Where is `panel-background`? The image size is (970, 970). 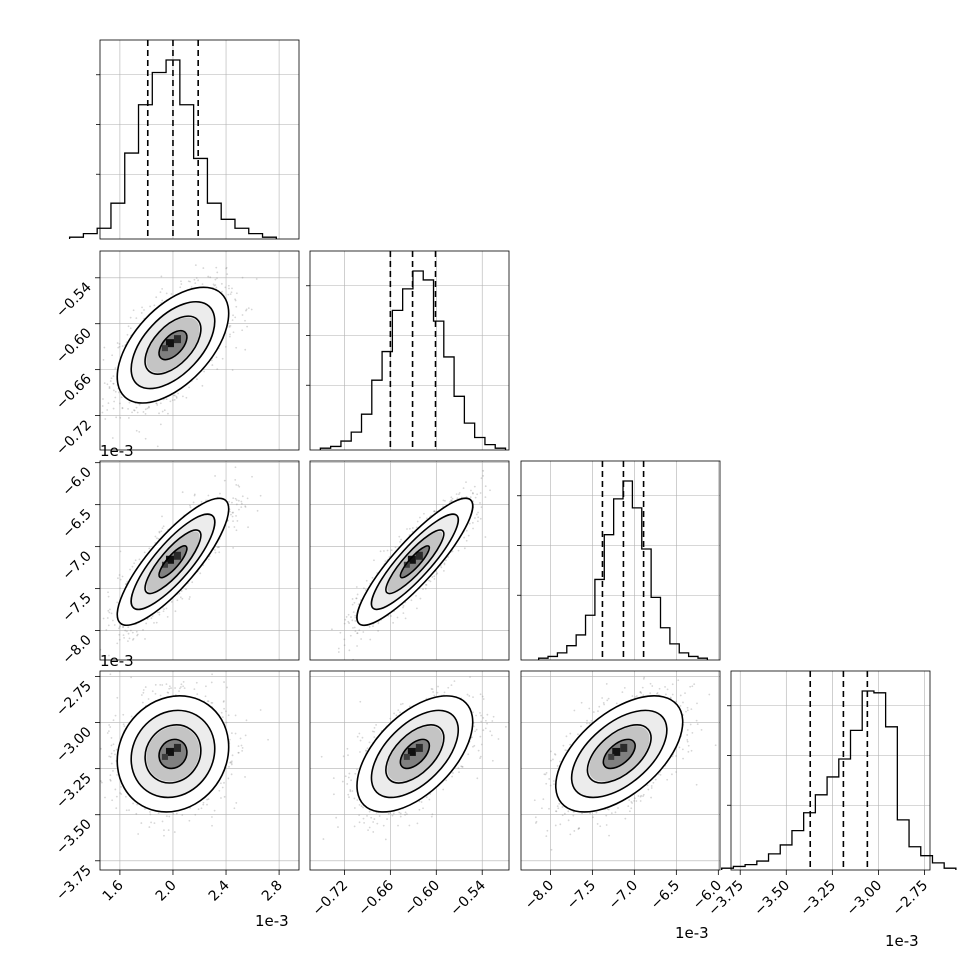 panel-background is located at coordinates (620, 560).